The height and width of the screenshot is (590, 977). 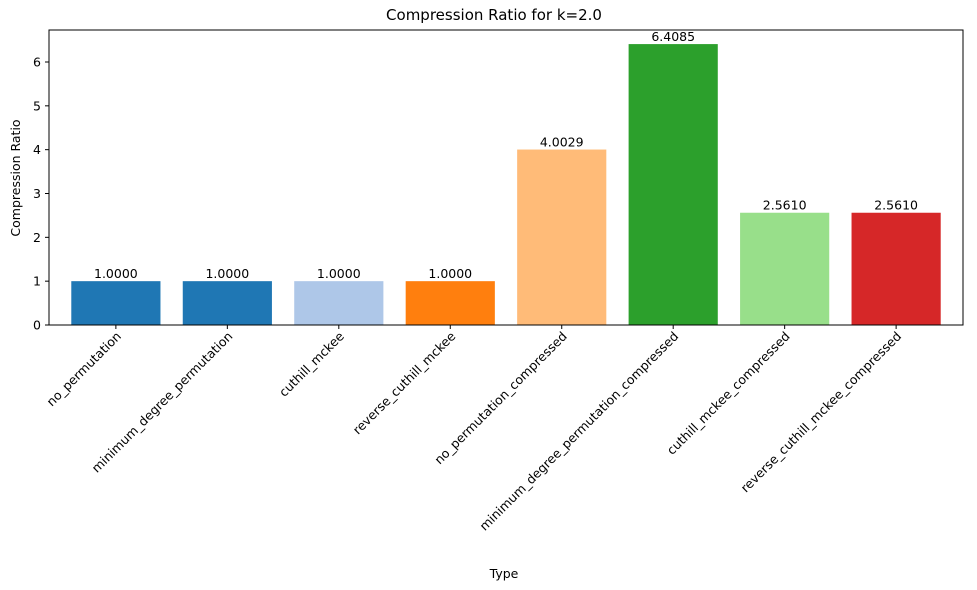 I want to click on x-tick-label: no_permutation, so click(x=83, y=369).